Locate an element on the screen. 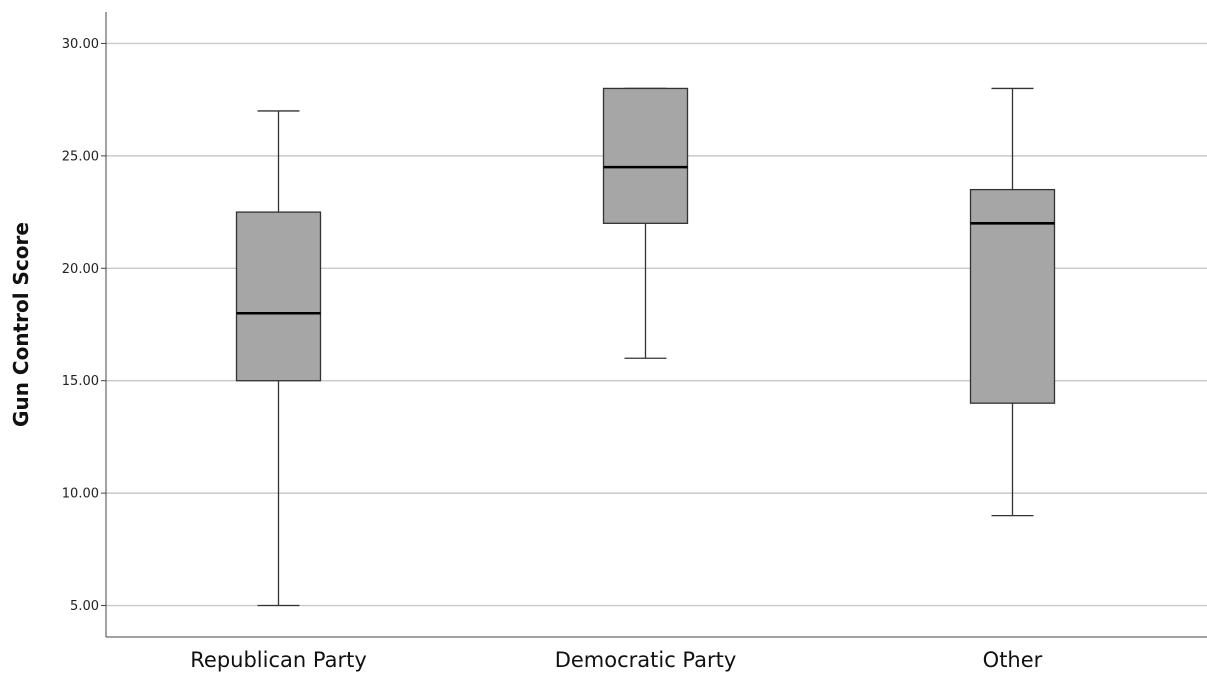 This screenshot has height=673, width=1207. category-labels: Republican Party Democratic Party Other is located at coordinates (616, 660).